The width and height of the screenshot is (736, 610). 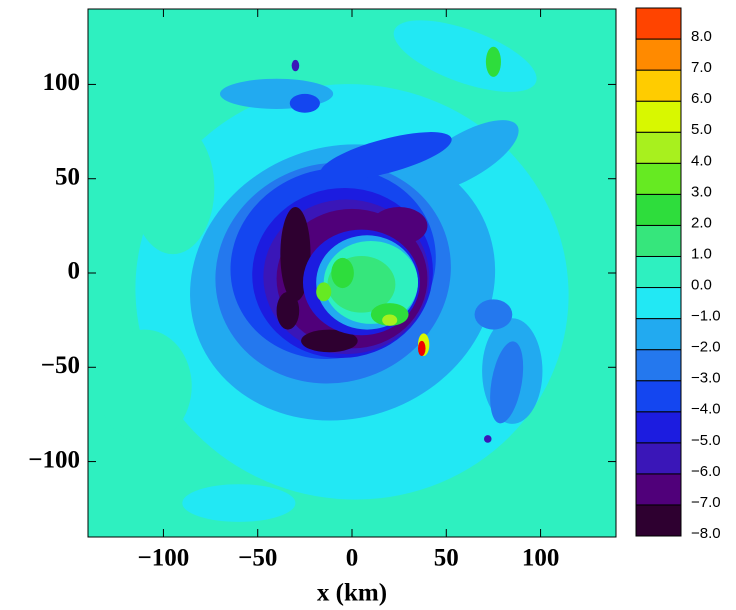 I want to click on x-tick-label: 50, so click(x=446, y=558).